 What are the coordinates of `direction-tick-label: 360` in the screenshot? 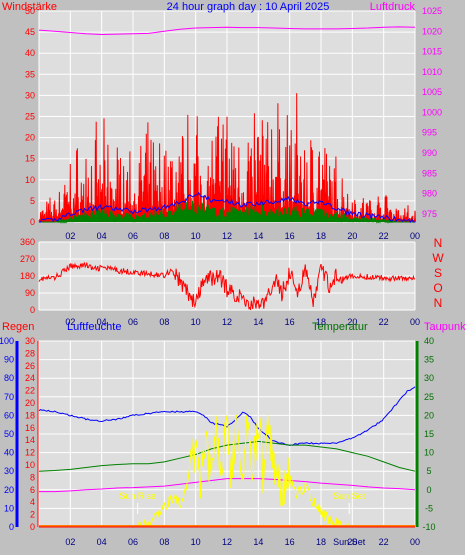 It's located at (27, 242).